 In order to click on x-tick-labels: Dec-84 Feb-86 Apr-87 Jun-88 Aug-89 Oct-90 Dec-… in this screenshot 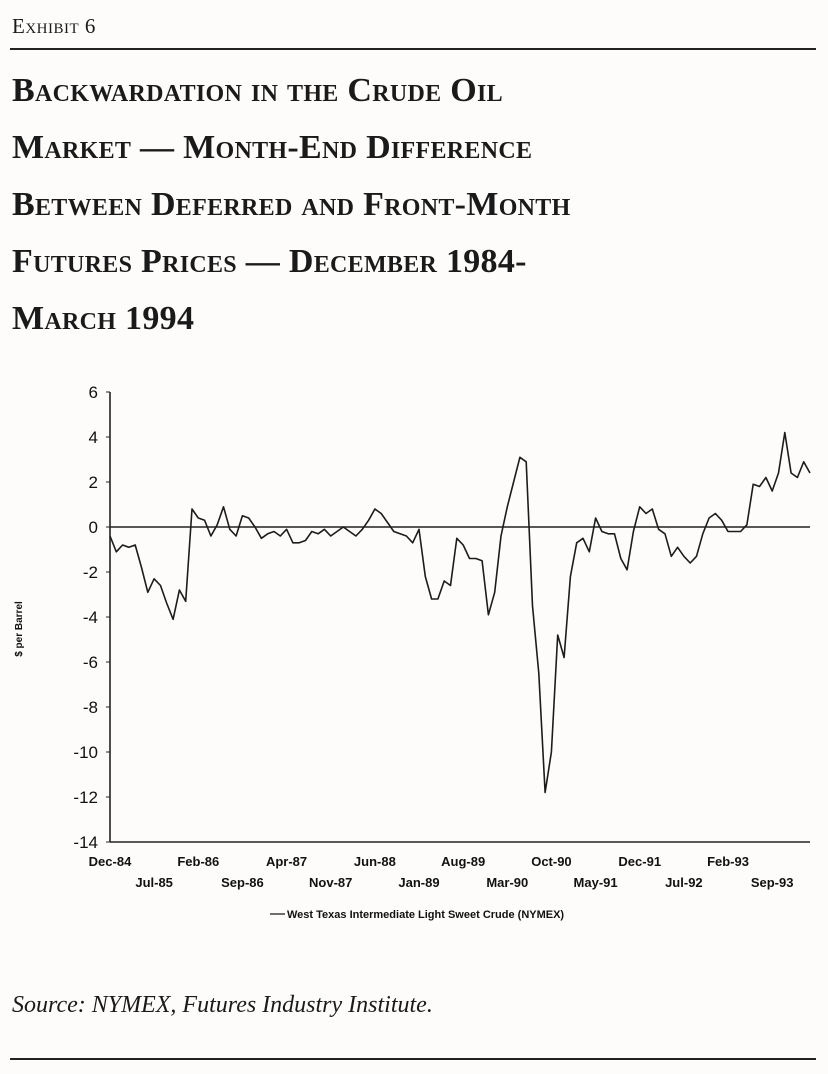, I will do `click(441, 872)`.